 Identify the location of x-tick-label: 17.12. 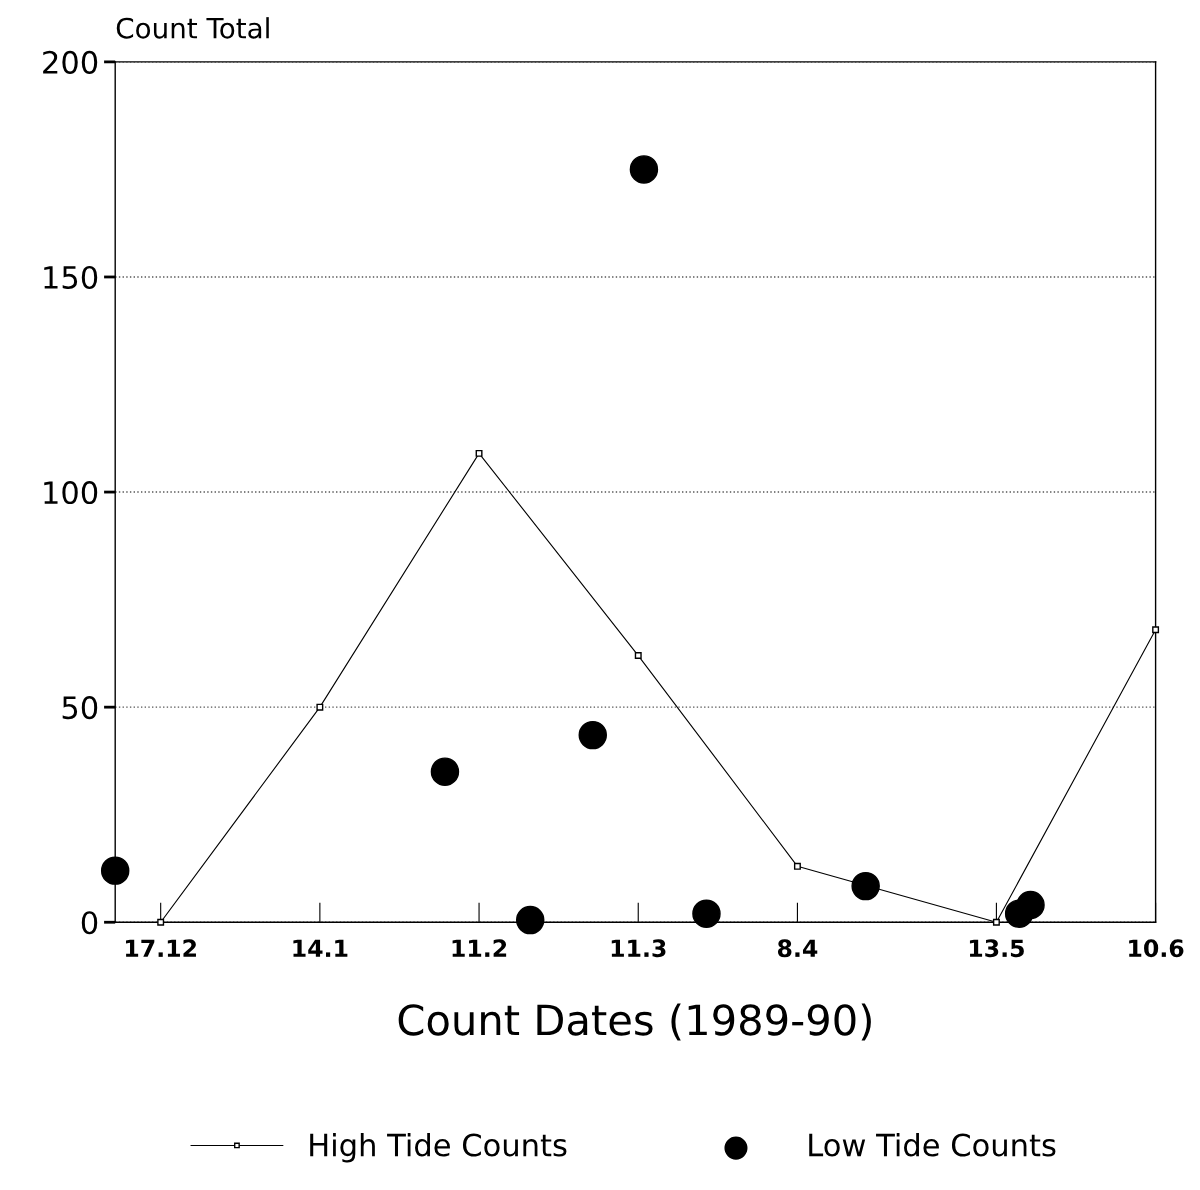
(161, 948).